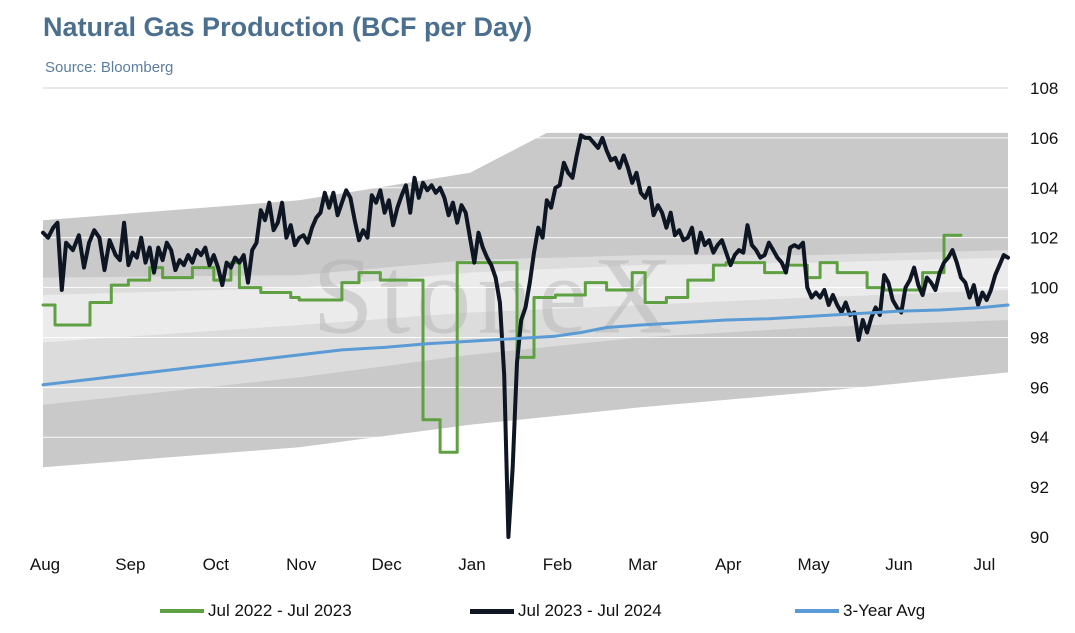 The height and width of the screenshot is (633, 1075). Describe the element at coordinates (492, 611) in the screenshot. I see `legend-swatch-jul23` at that location.